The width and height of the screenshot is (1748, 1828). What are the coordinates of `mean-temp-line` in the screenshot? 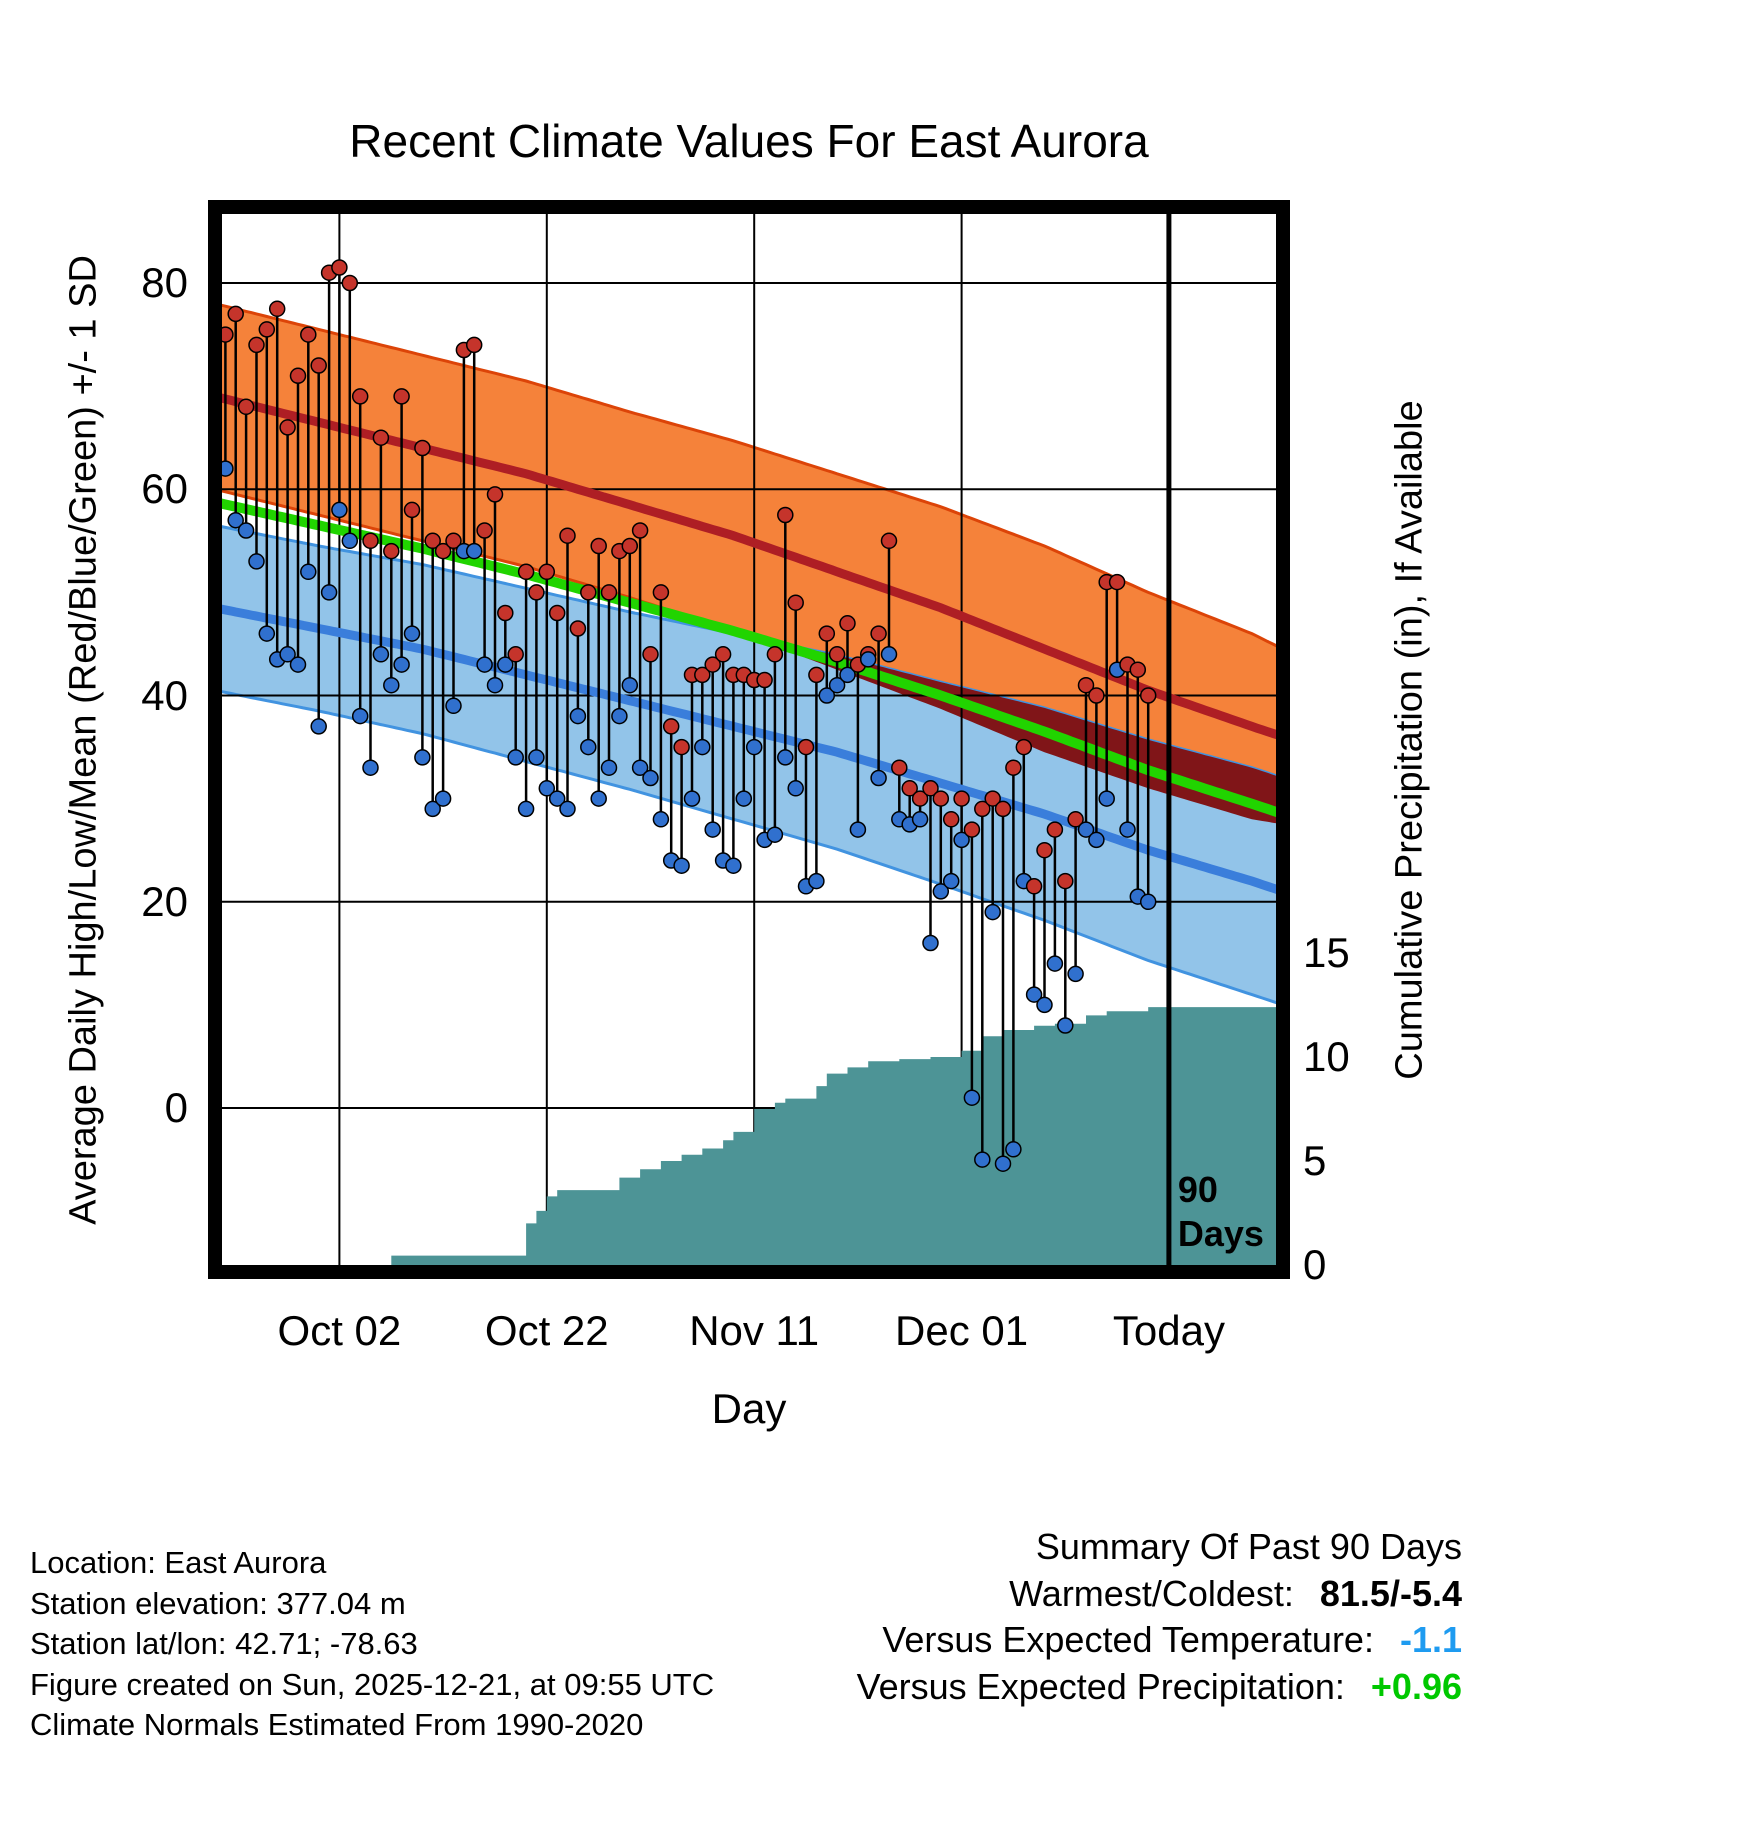 It's located at (749, 658).